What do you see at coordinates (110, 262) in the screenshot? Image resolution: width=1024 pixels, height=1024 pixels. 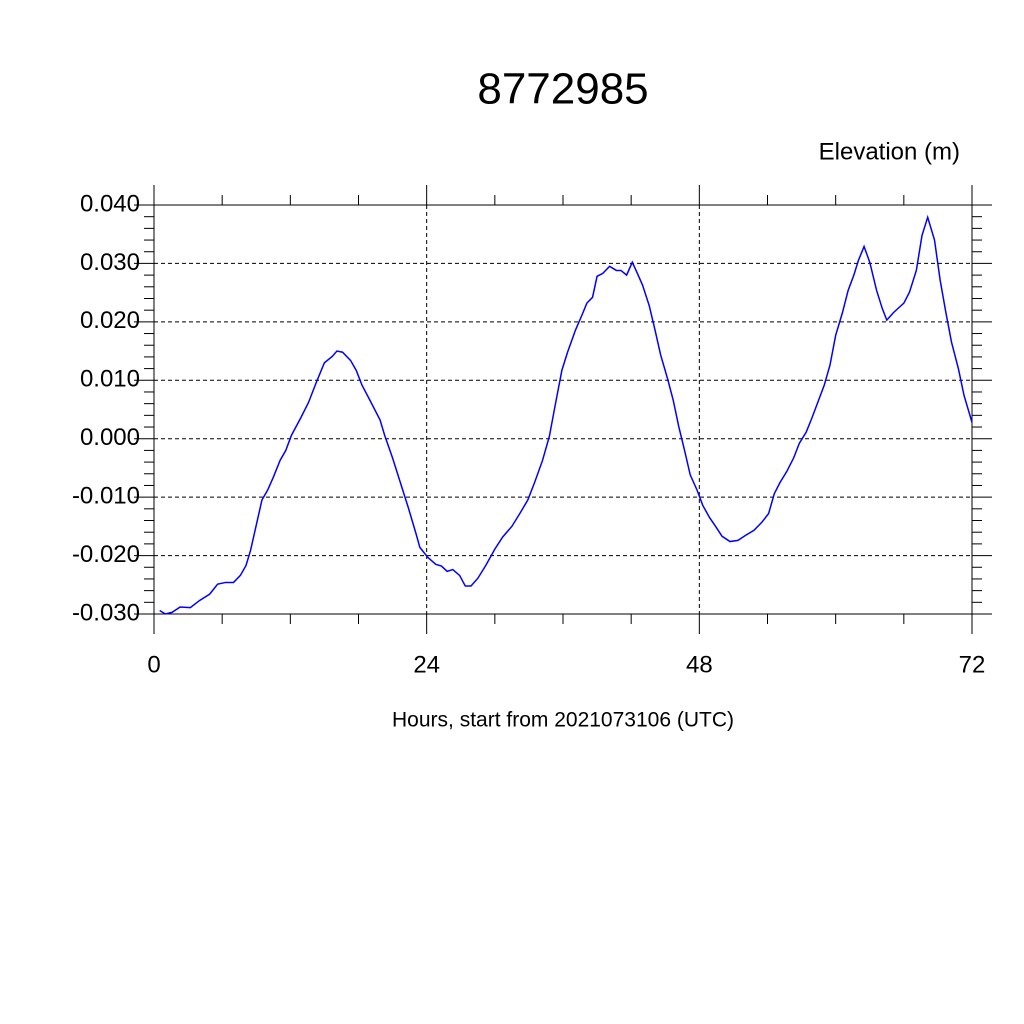 I see `y-tick-label: 0.030` at bounding box center [110, 262].